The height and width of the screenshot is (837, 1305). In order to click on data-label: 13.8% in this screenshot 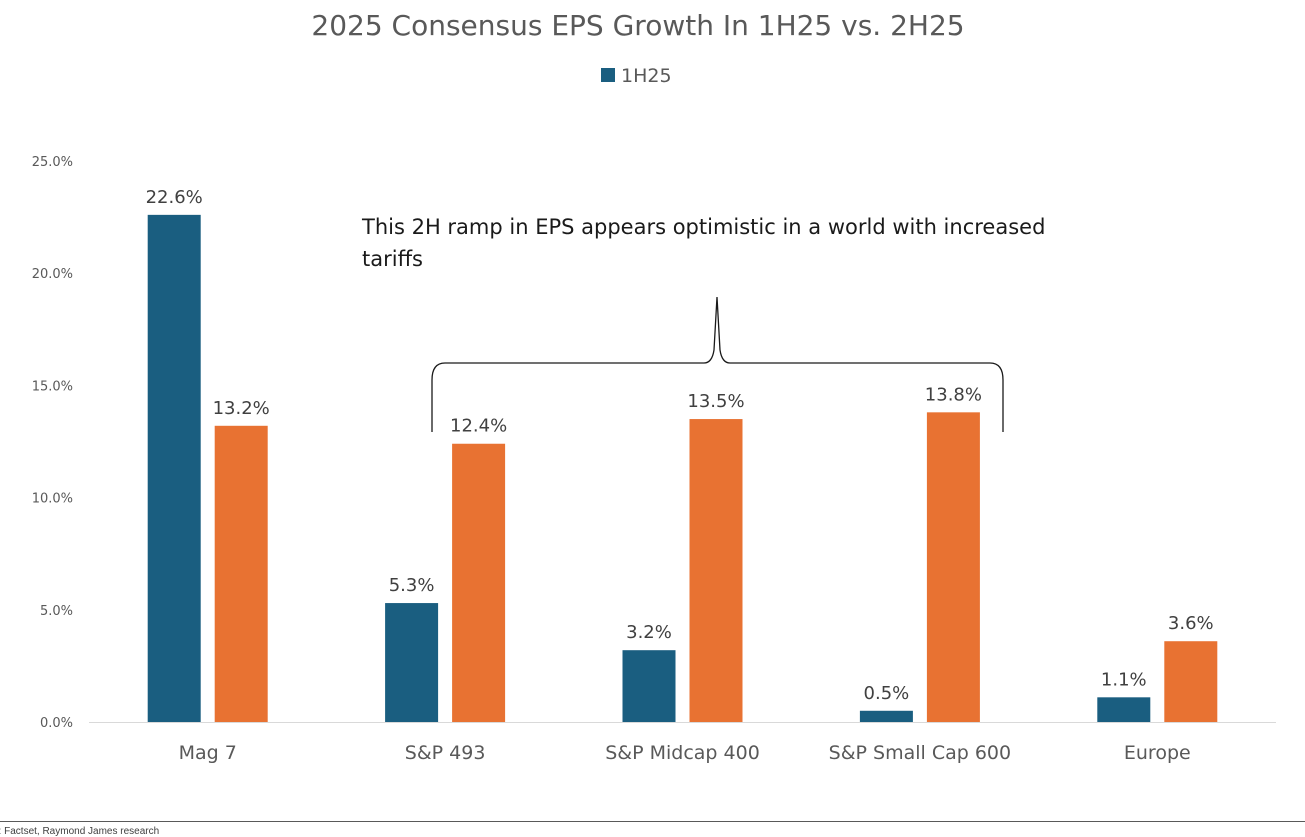, I will do `click(953, 394)`.